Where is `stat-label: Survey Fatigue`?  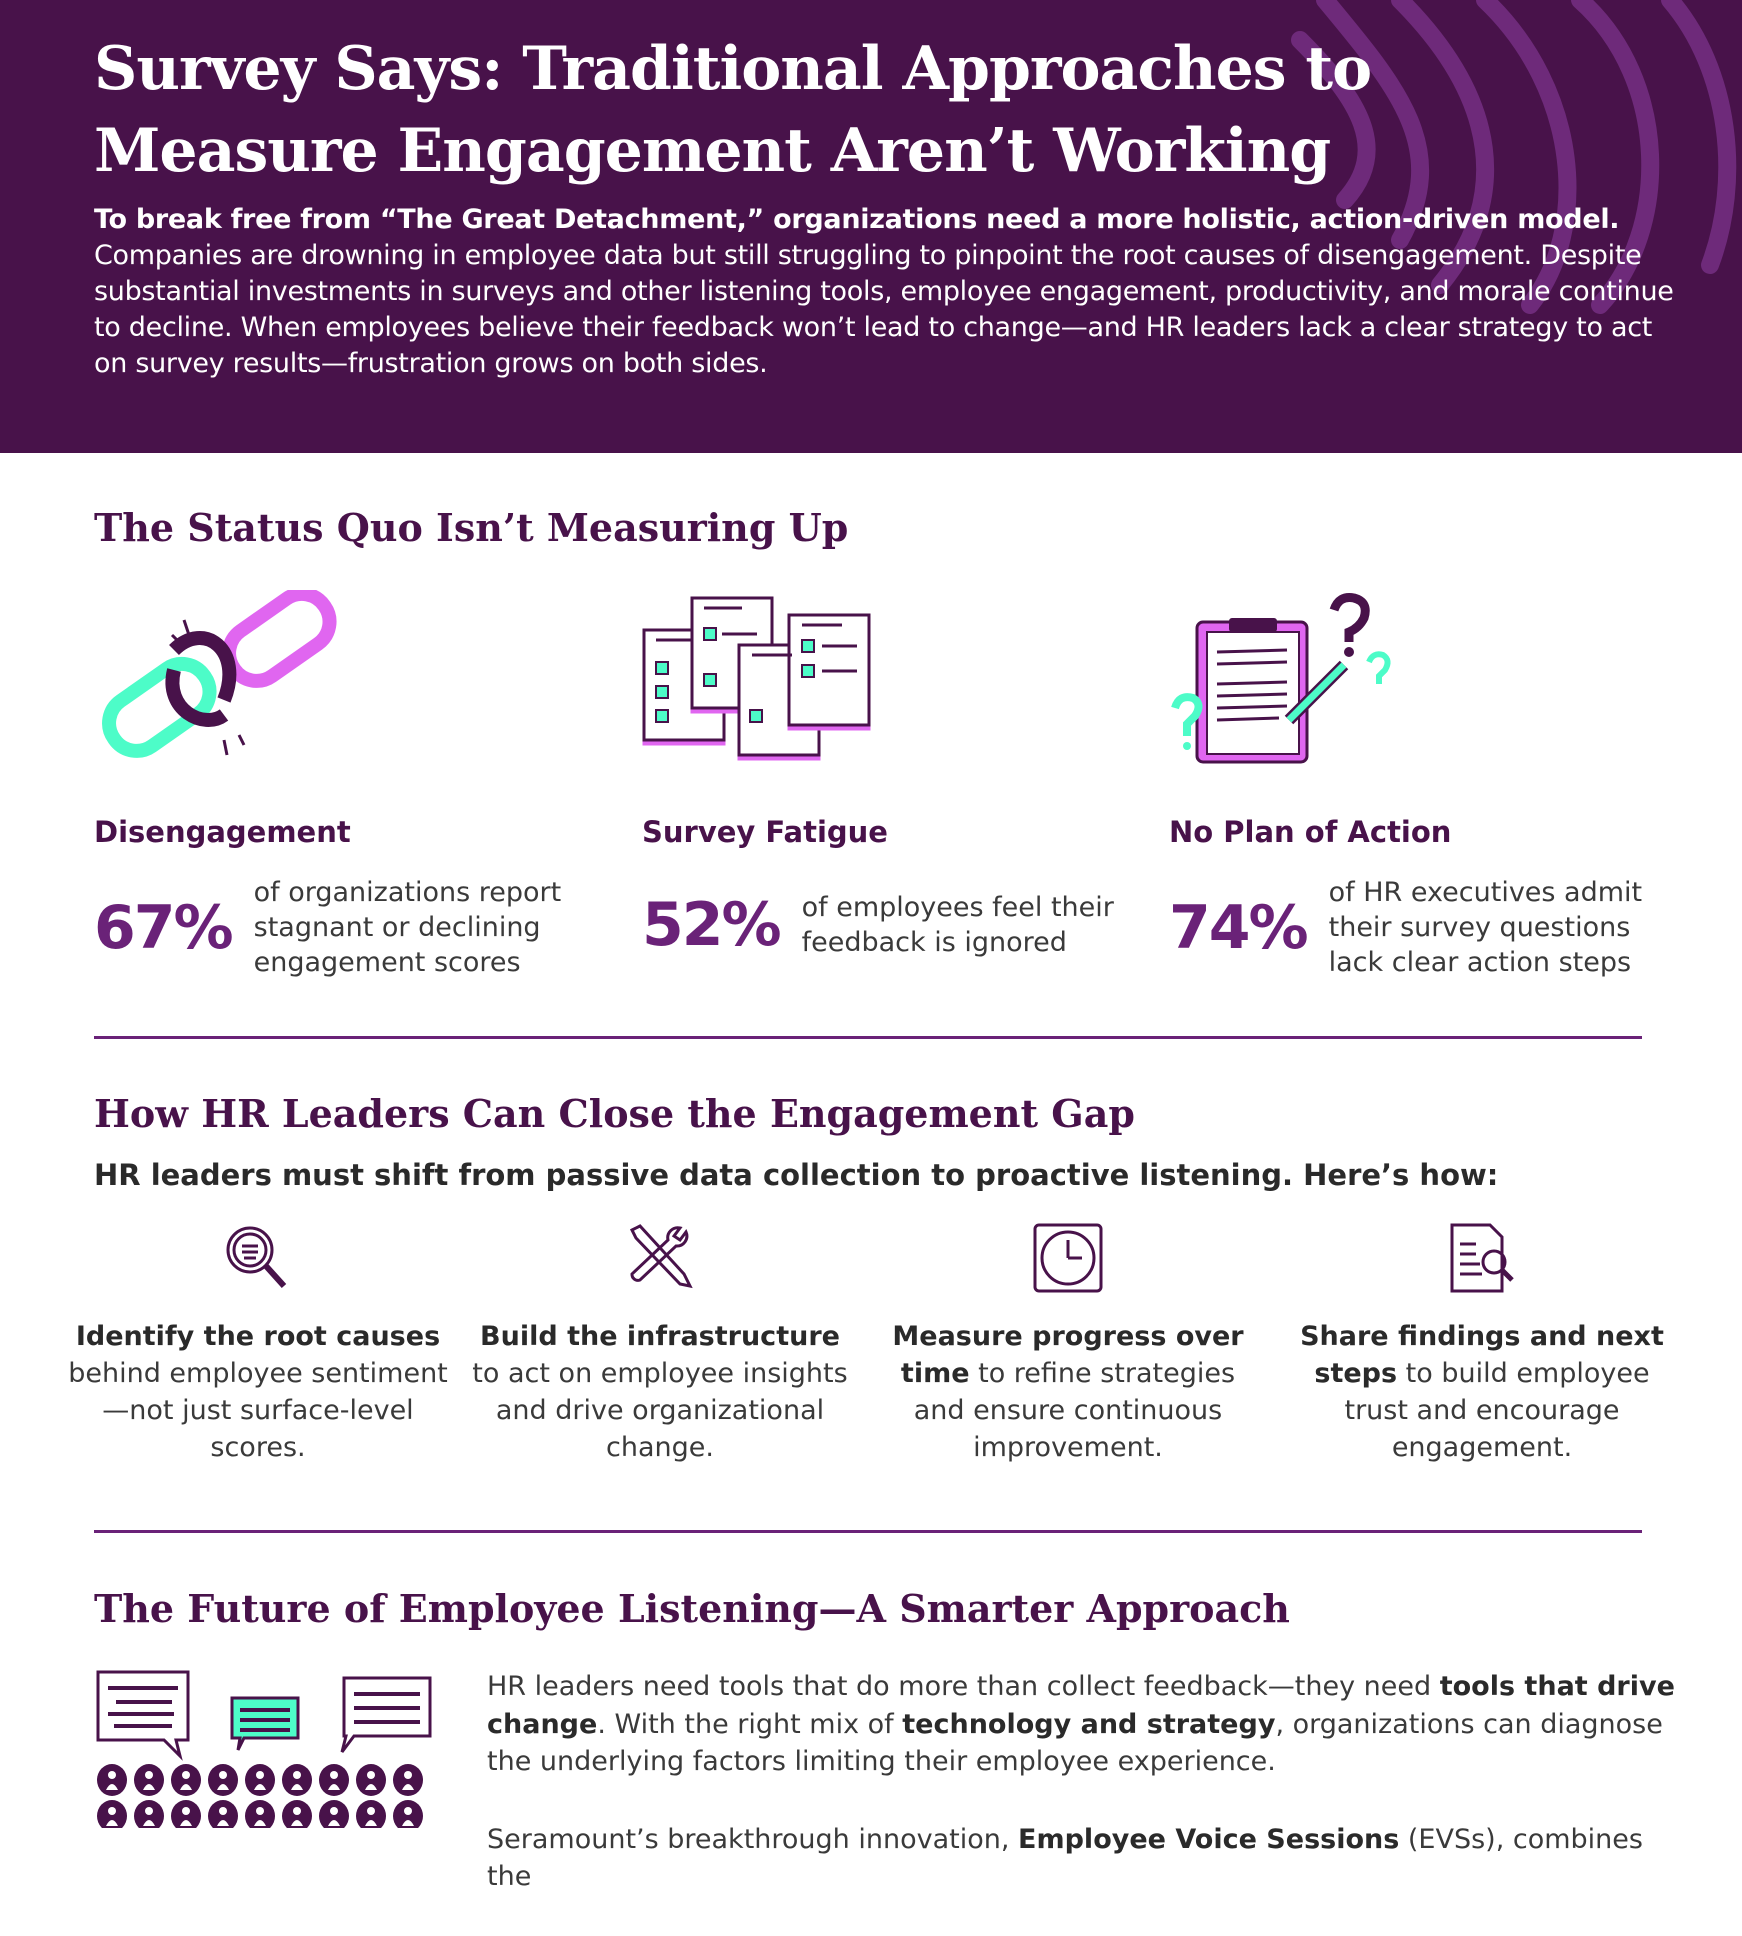
stat-label: Survey Fatigue is located at coordinates (765, 832).